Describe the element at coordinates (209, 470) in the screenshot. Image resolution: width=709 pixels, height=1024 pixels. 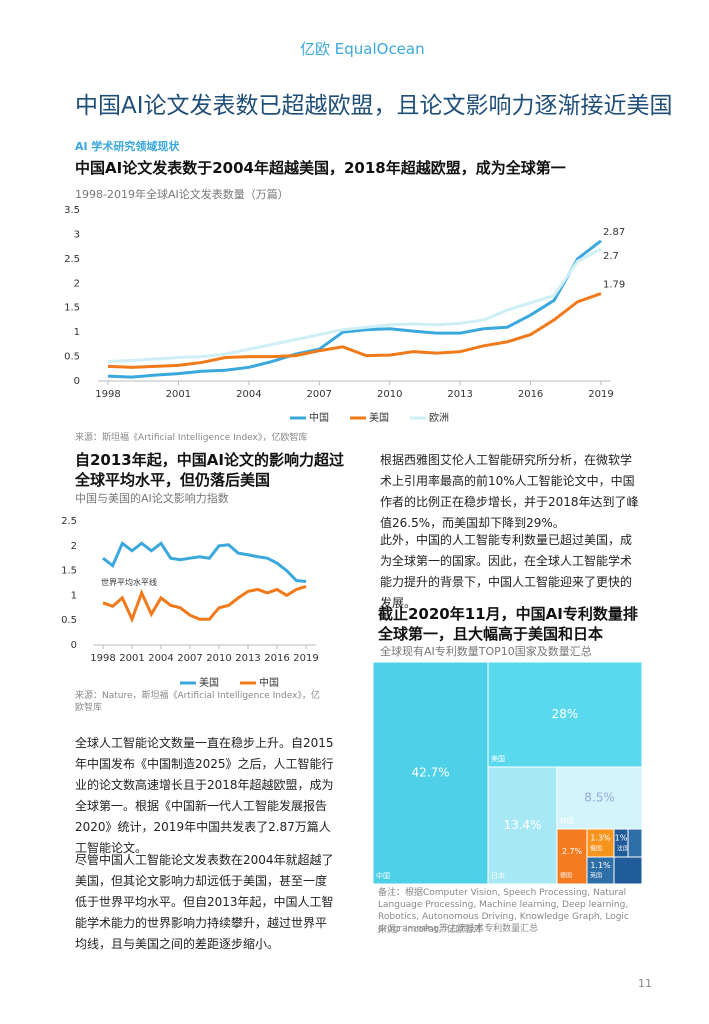
I see `chart-title: 自2013年起，中国AI论文的影响力超过全球平均水平，但仍落后美国` at that location.